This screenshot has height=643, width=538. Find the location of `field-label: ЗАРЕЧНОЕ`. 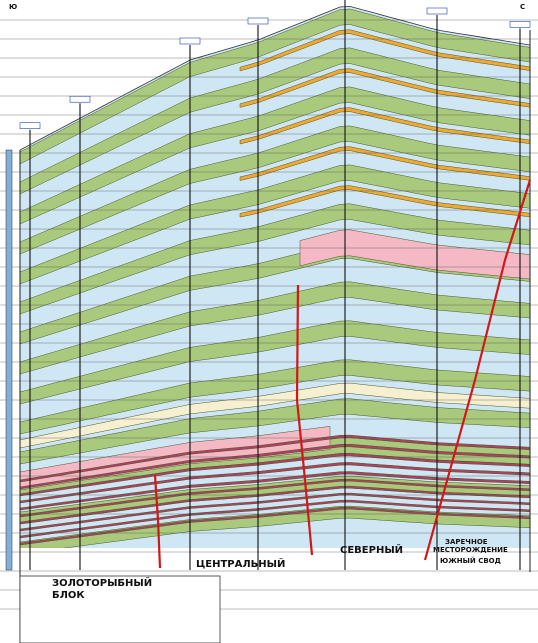

field-label: ЗАРЕЧНОЕ is located at coordinates (466, 542).